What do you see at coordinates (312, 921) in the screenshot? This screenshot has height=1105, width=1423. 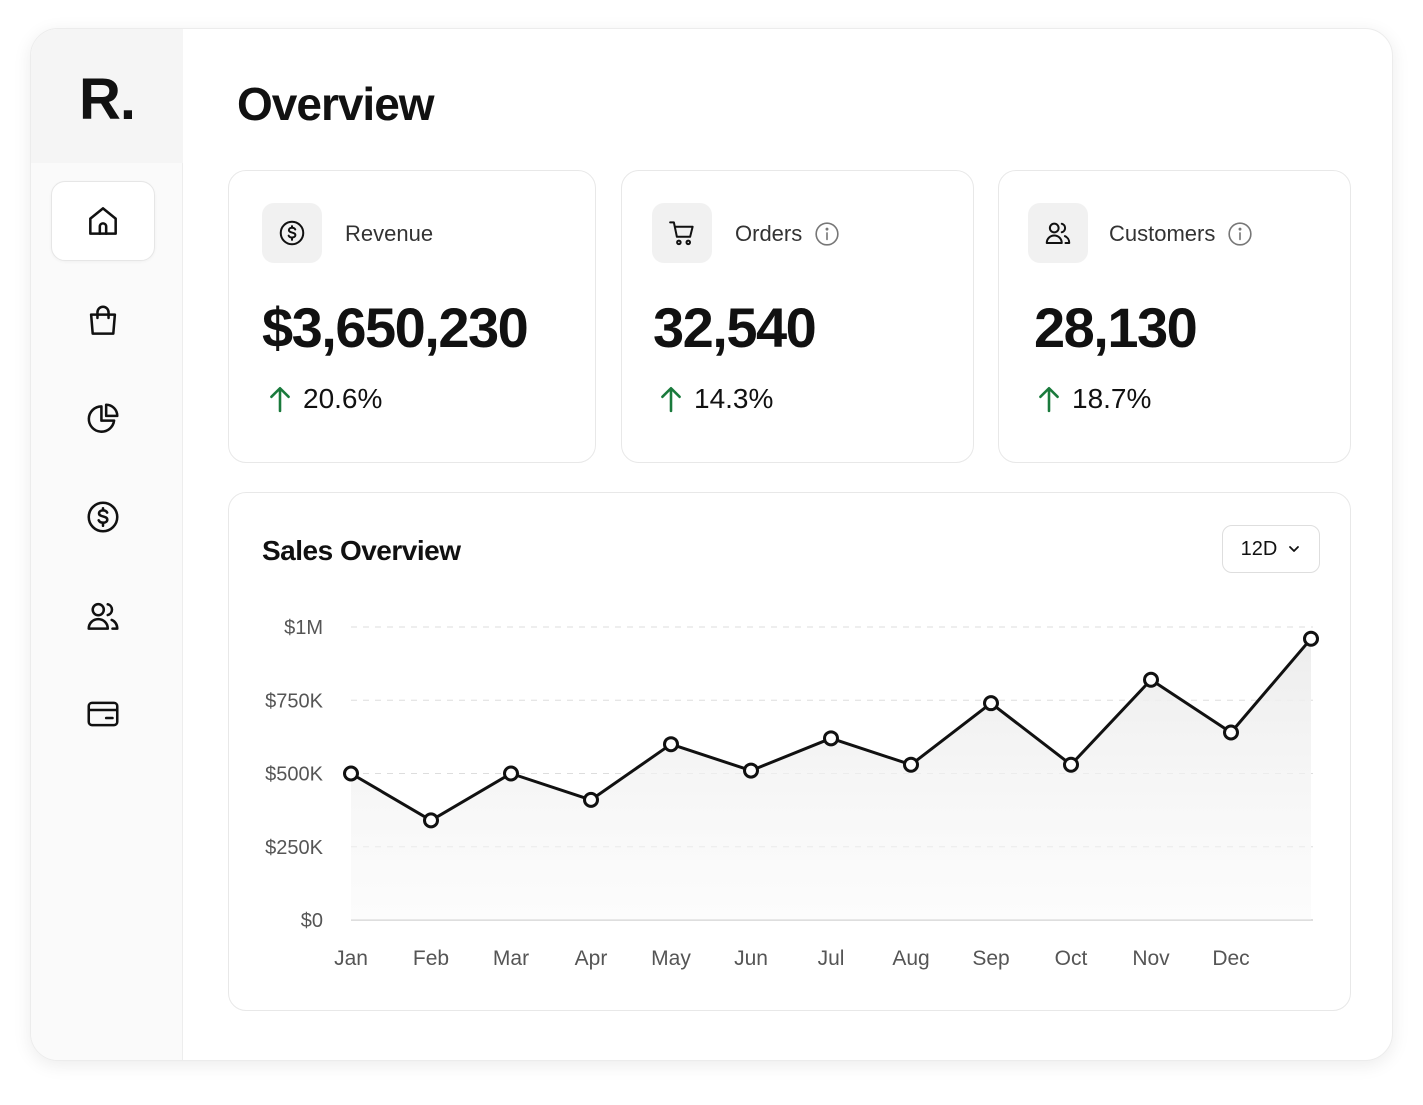 I see `y-tick-label: $0` at bounding box center [312, 921].